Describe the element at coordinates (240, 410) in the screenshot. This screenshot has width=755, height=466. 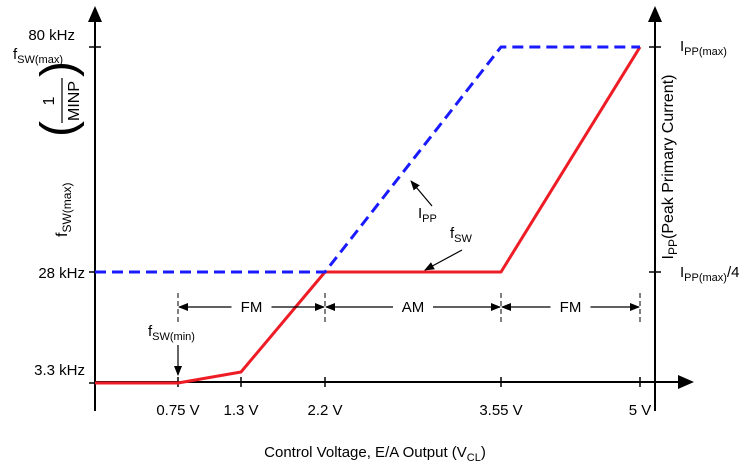
I see `x-tick-label: 1.3 V` at that location.